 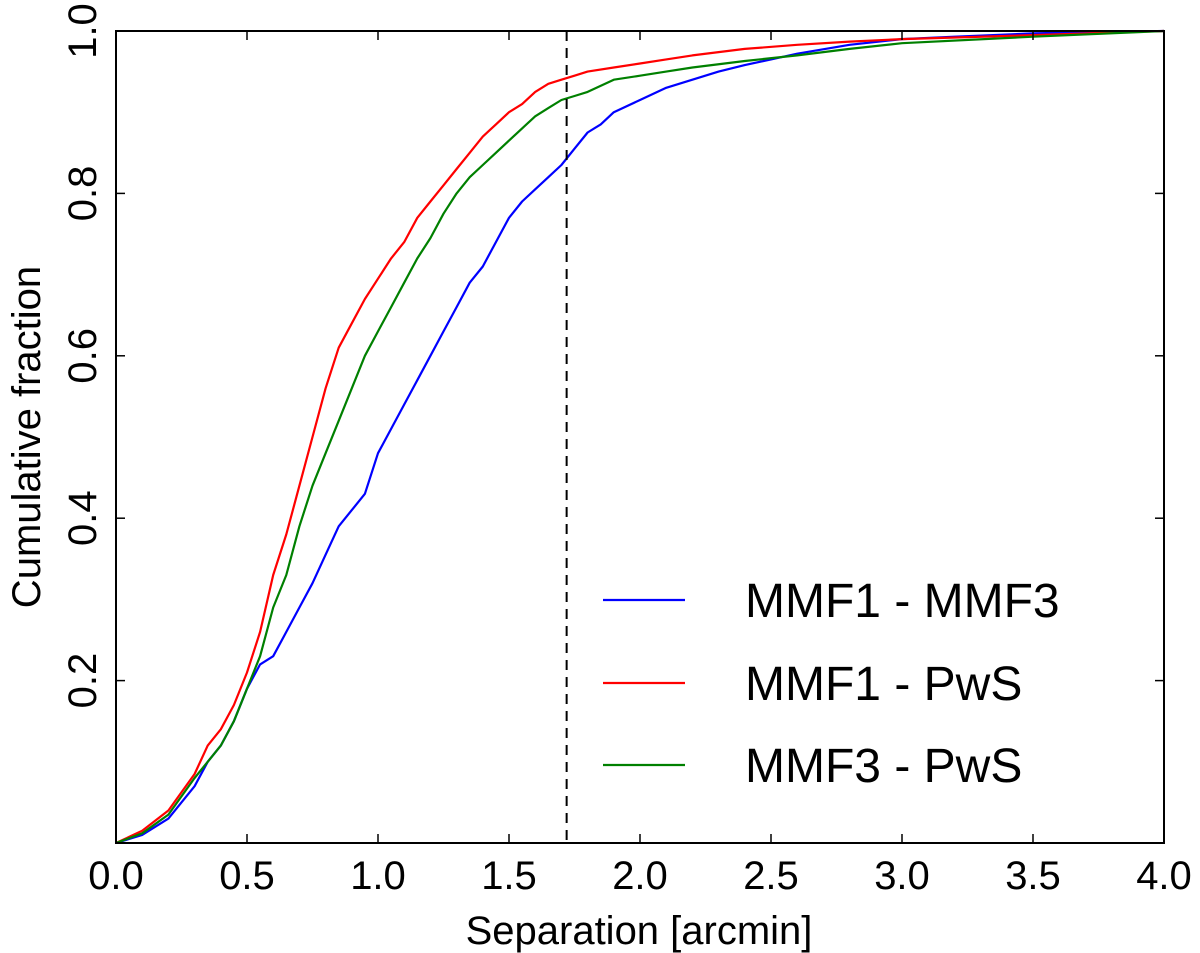 What do you see at coordinates (883, 684) in the screenshot?
I see `legend-label-2: MMF1 - PwS` at bounding box center [883, 684].